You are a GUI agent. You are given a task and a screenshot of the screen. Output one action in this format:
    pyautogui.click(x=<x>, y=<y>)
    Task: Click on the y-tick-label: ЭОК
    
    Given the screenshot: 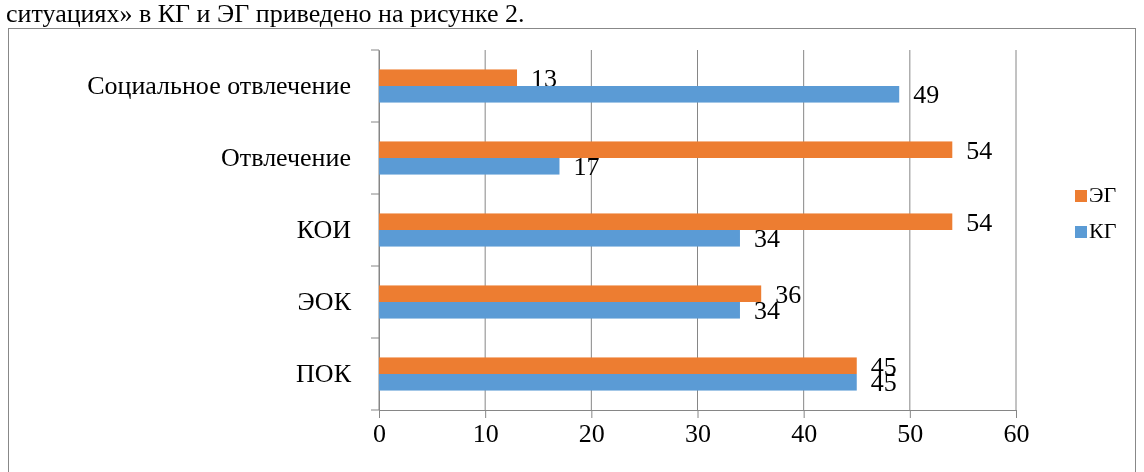 What is the action you would take?
    pyautogui.click(x=324, y=302)
    